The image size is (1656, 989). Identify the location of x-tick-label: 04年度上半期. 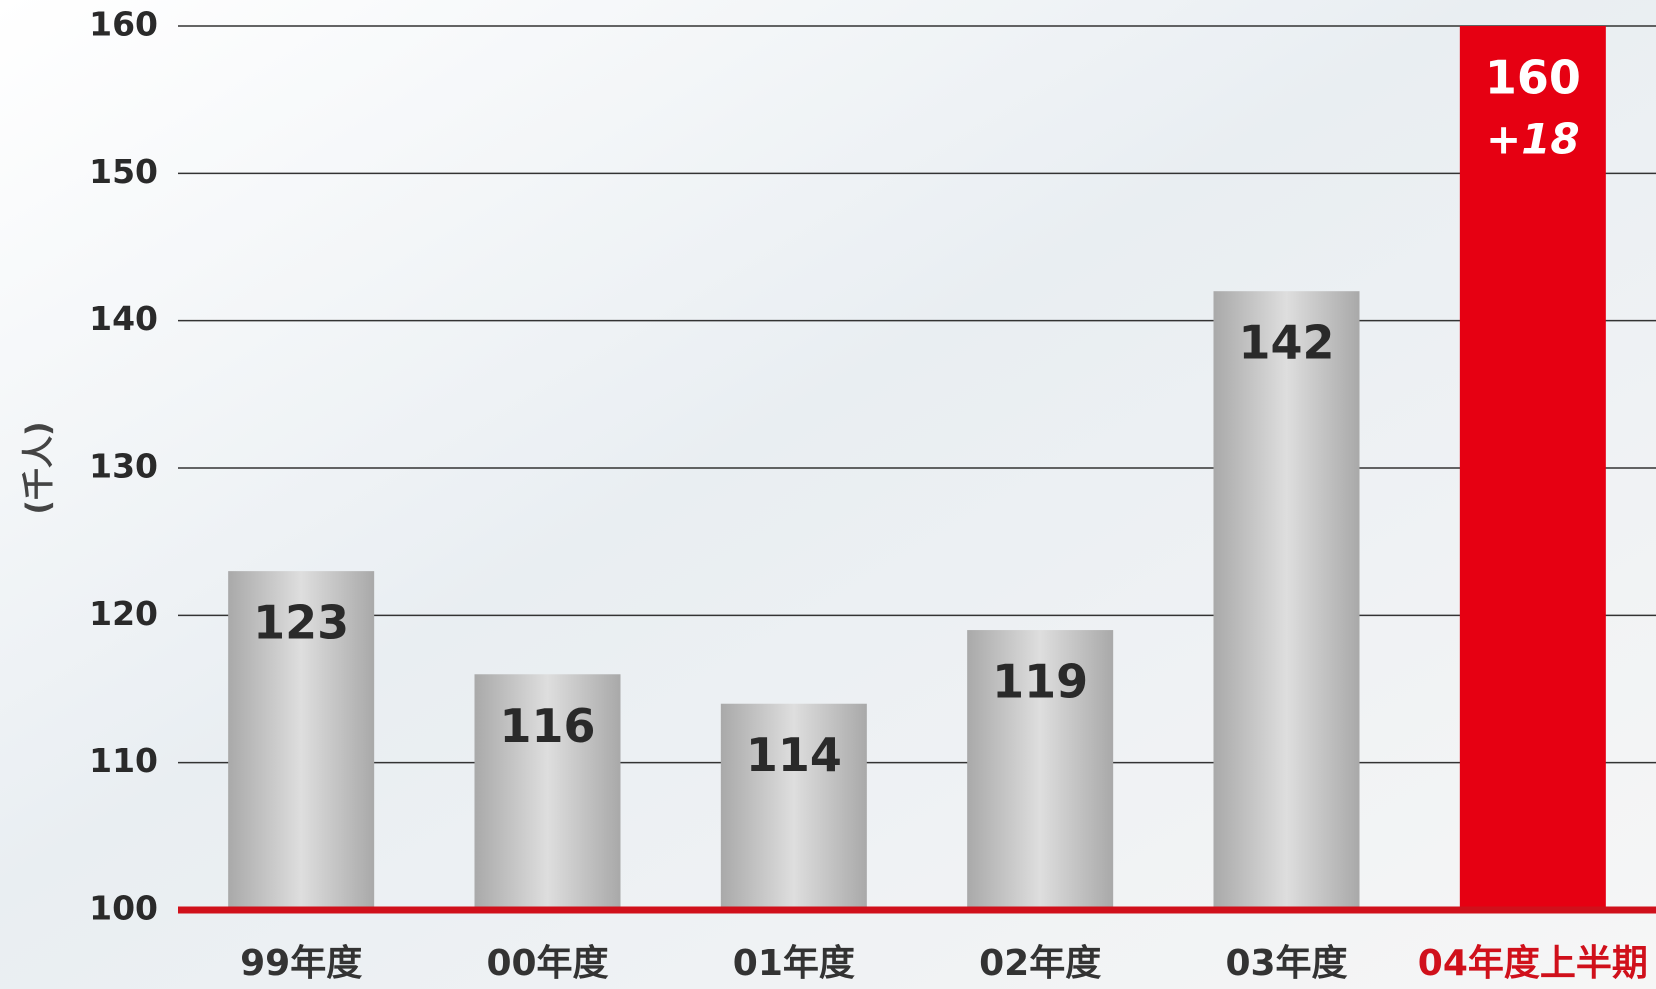
(1533, 963).